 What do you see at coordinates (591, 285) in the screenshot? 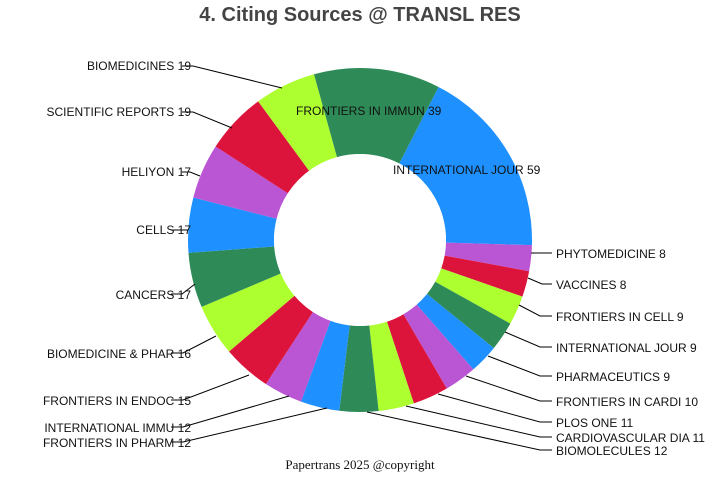
I see `slice-label: VACCINES 8` at bounding box center [591, 285].